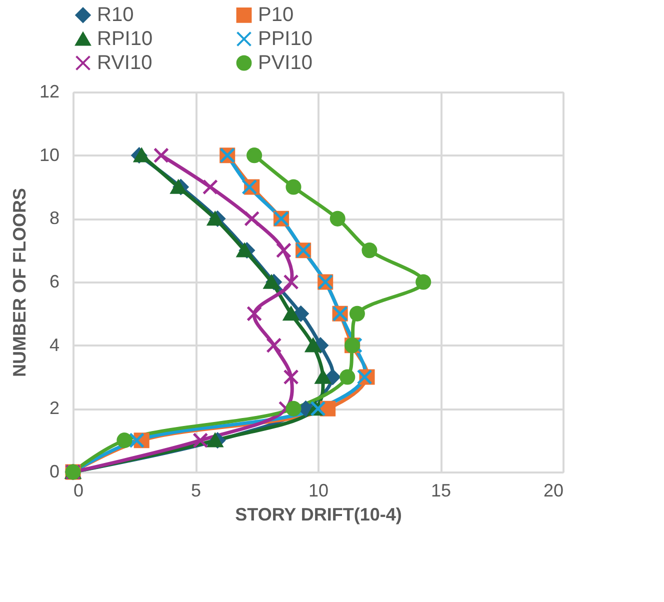  What do you see at coordinates (49, 154) in the screenshot?
I see `y-tick-label: 10` at bounding box center [49, 154].